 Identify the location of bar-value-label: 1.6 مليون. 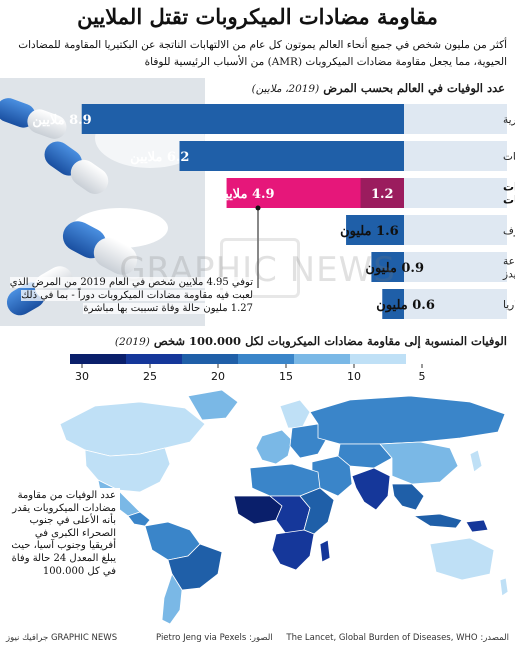
(369, 231).